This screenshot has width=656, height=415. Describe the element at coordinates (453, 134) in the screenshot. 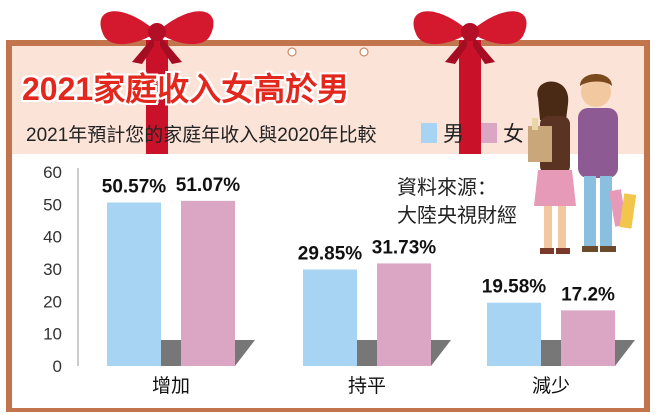

I see `legend-label-male: 男` at that location.